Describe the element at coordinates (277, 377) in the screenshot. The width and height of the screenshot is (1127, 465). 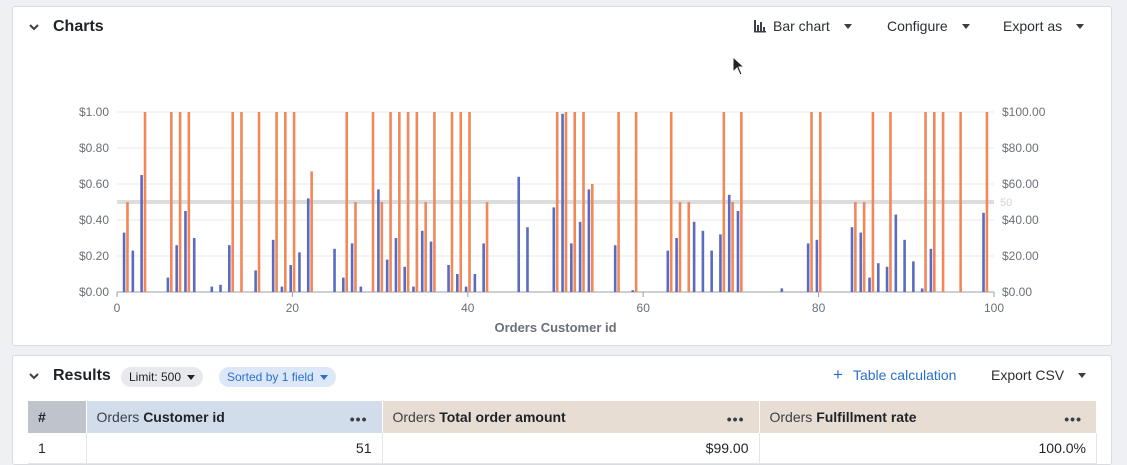
I see `sorted-chip: Sorted by 1 field` at that location.